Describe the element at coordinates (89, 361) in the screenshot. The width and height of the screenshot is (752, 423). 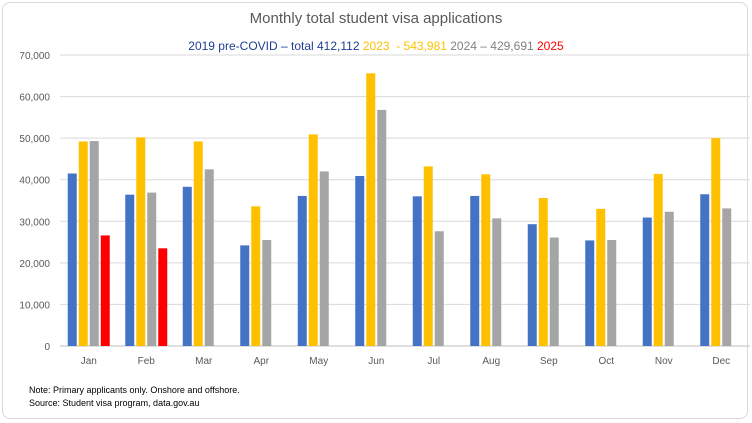
I see `x-tick-label: Jan` at that location.